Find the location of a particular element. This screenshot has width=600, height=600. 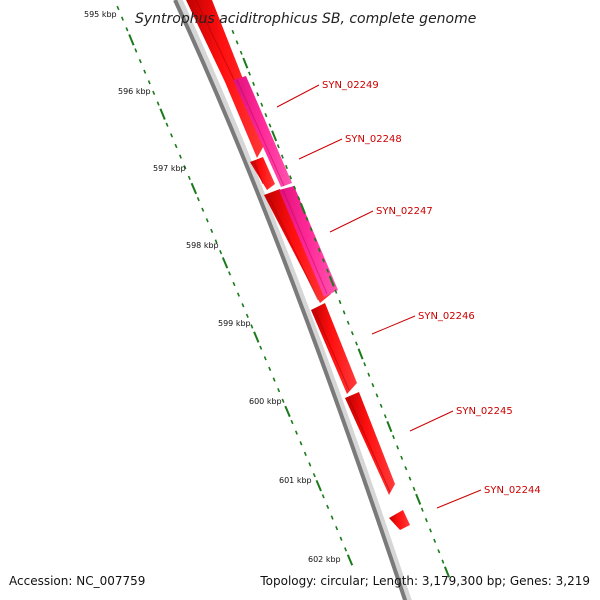

gene-label-syn_02247: SYN_02247 is located at coordinates (404, 211).